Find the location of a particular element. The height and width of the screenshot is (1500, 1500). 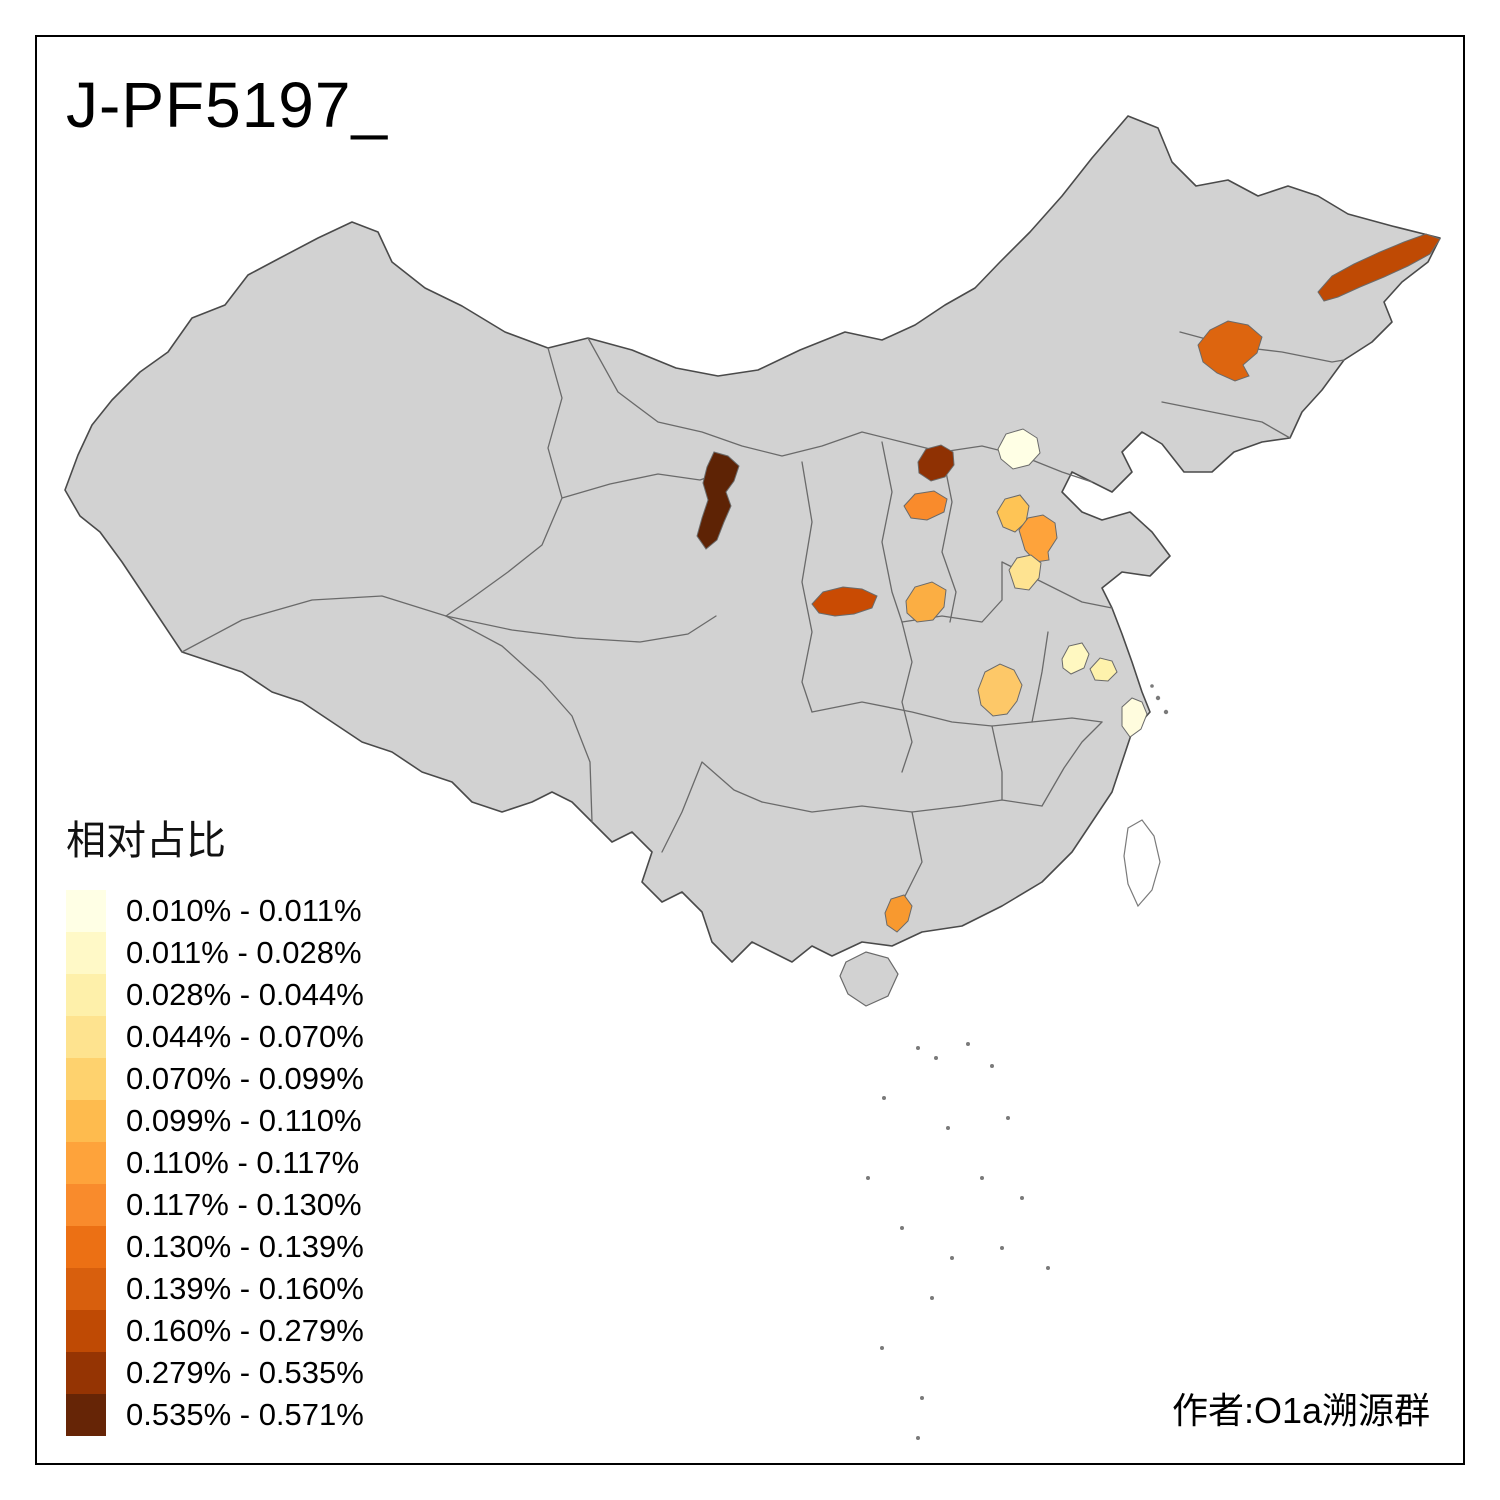

region-henan-west is located at coordinates (926, 602).